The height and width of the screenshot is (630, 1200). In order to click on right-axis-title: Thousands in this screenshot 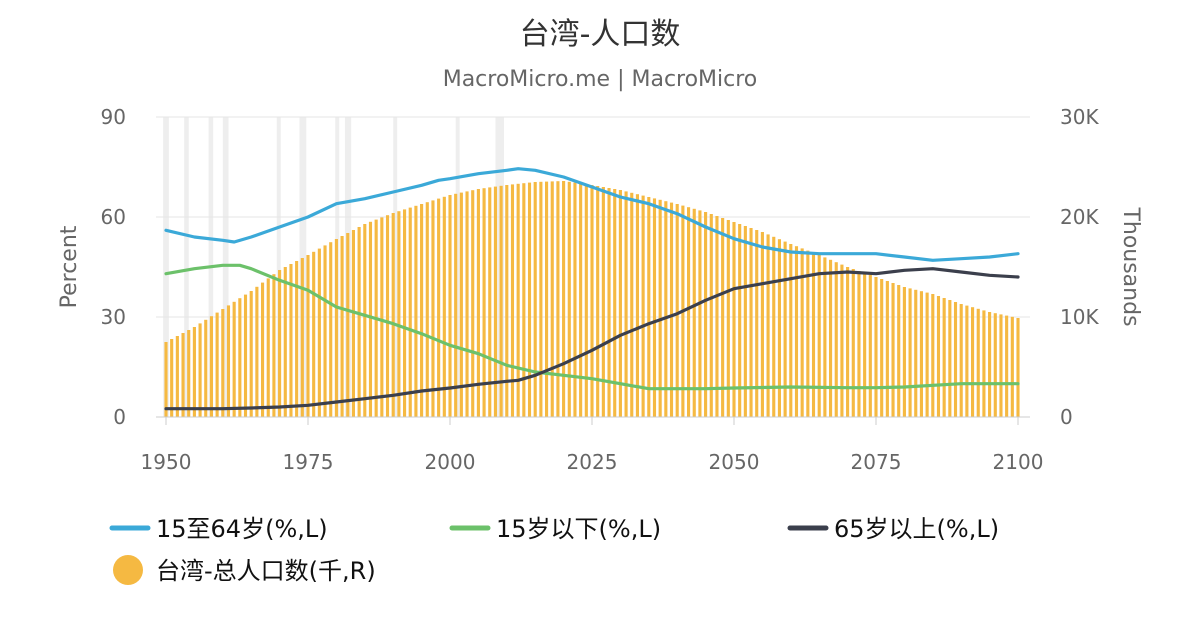, I will do `click(1130, 266)`.